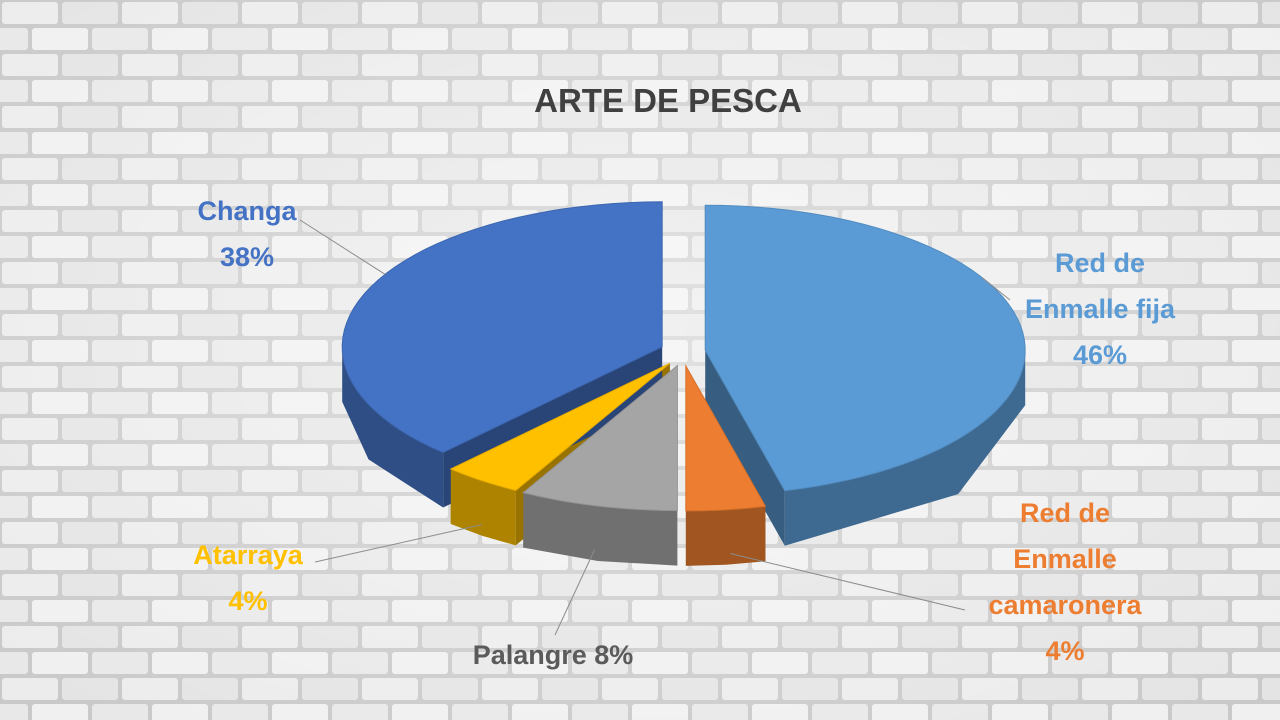 The width and height of the screenshot is (1280, 720). What do you see at coordinates (614, 655) in the screenshot?
I see `value-label: 8%` at bounding box center [614, 655].